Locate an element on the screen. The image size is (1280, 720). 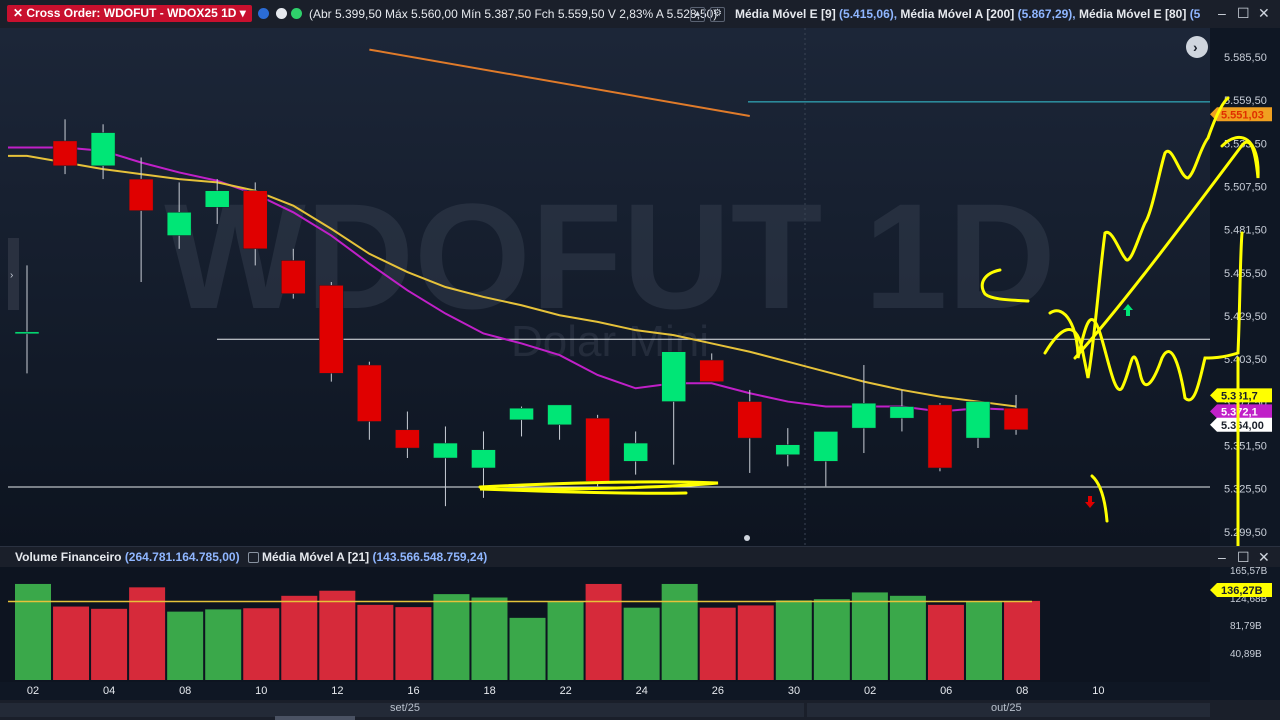
volume-label-box is located at coordinates (1241, 590).